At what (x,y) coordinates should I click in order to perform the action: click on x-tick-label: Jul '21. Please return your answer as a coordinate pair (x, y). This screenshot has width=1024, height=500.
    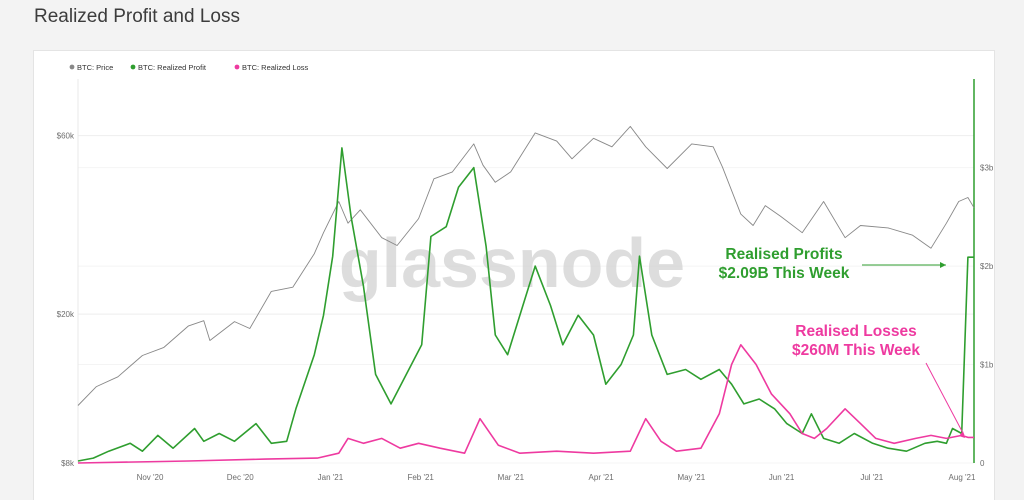
    Looking at the image, I should click on (871, 477).